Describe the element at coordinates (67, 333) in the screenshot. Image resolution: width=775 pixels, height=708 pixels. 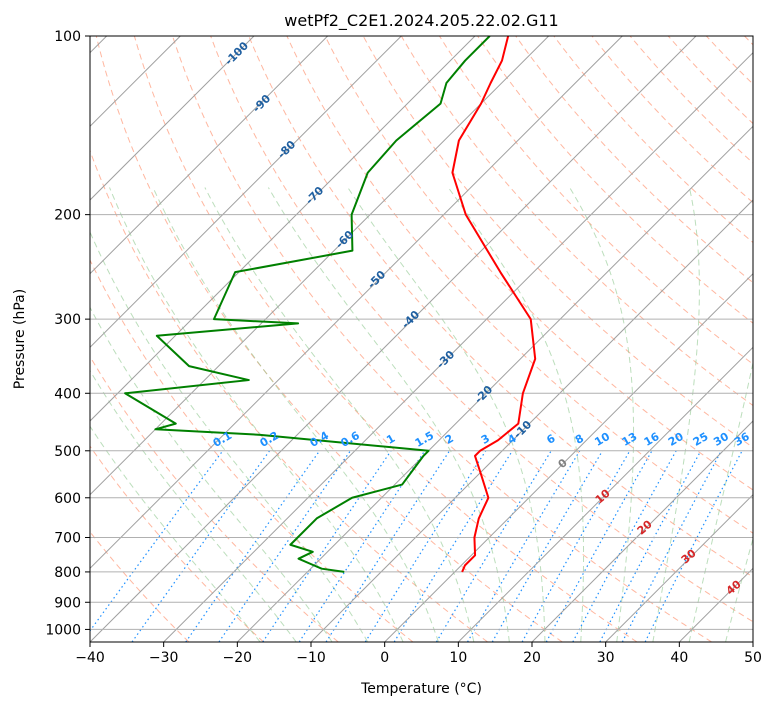
I see `y-axis-ticks: 100 200 300 400 500 600 700 800 900 1000` at that location.